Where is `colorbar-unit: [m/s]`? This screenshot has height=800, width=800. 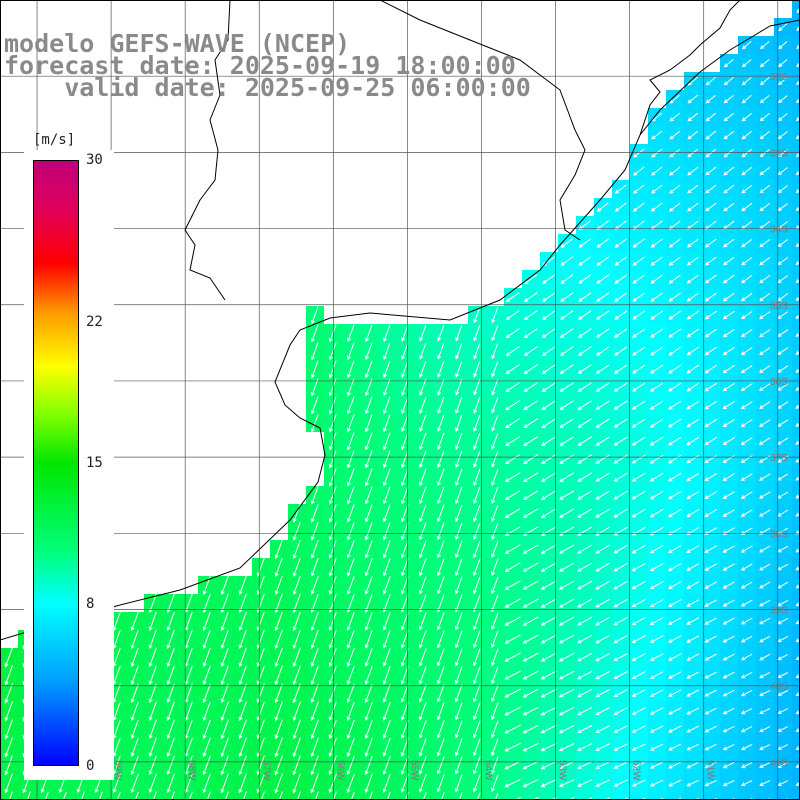
colorbar-unit: [m/s] is located at coordinates (54, 140).